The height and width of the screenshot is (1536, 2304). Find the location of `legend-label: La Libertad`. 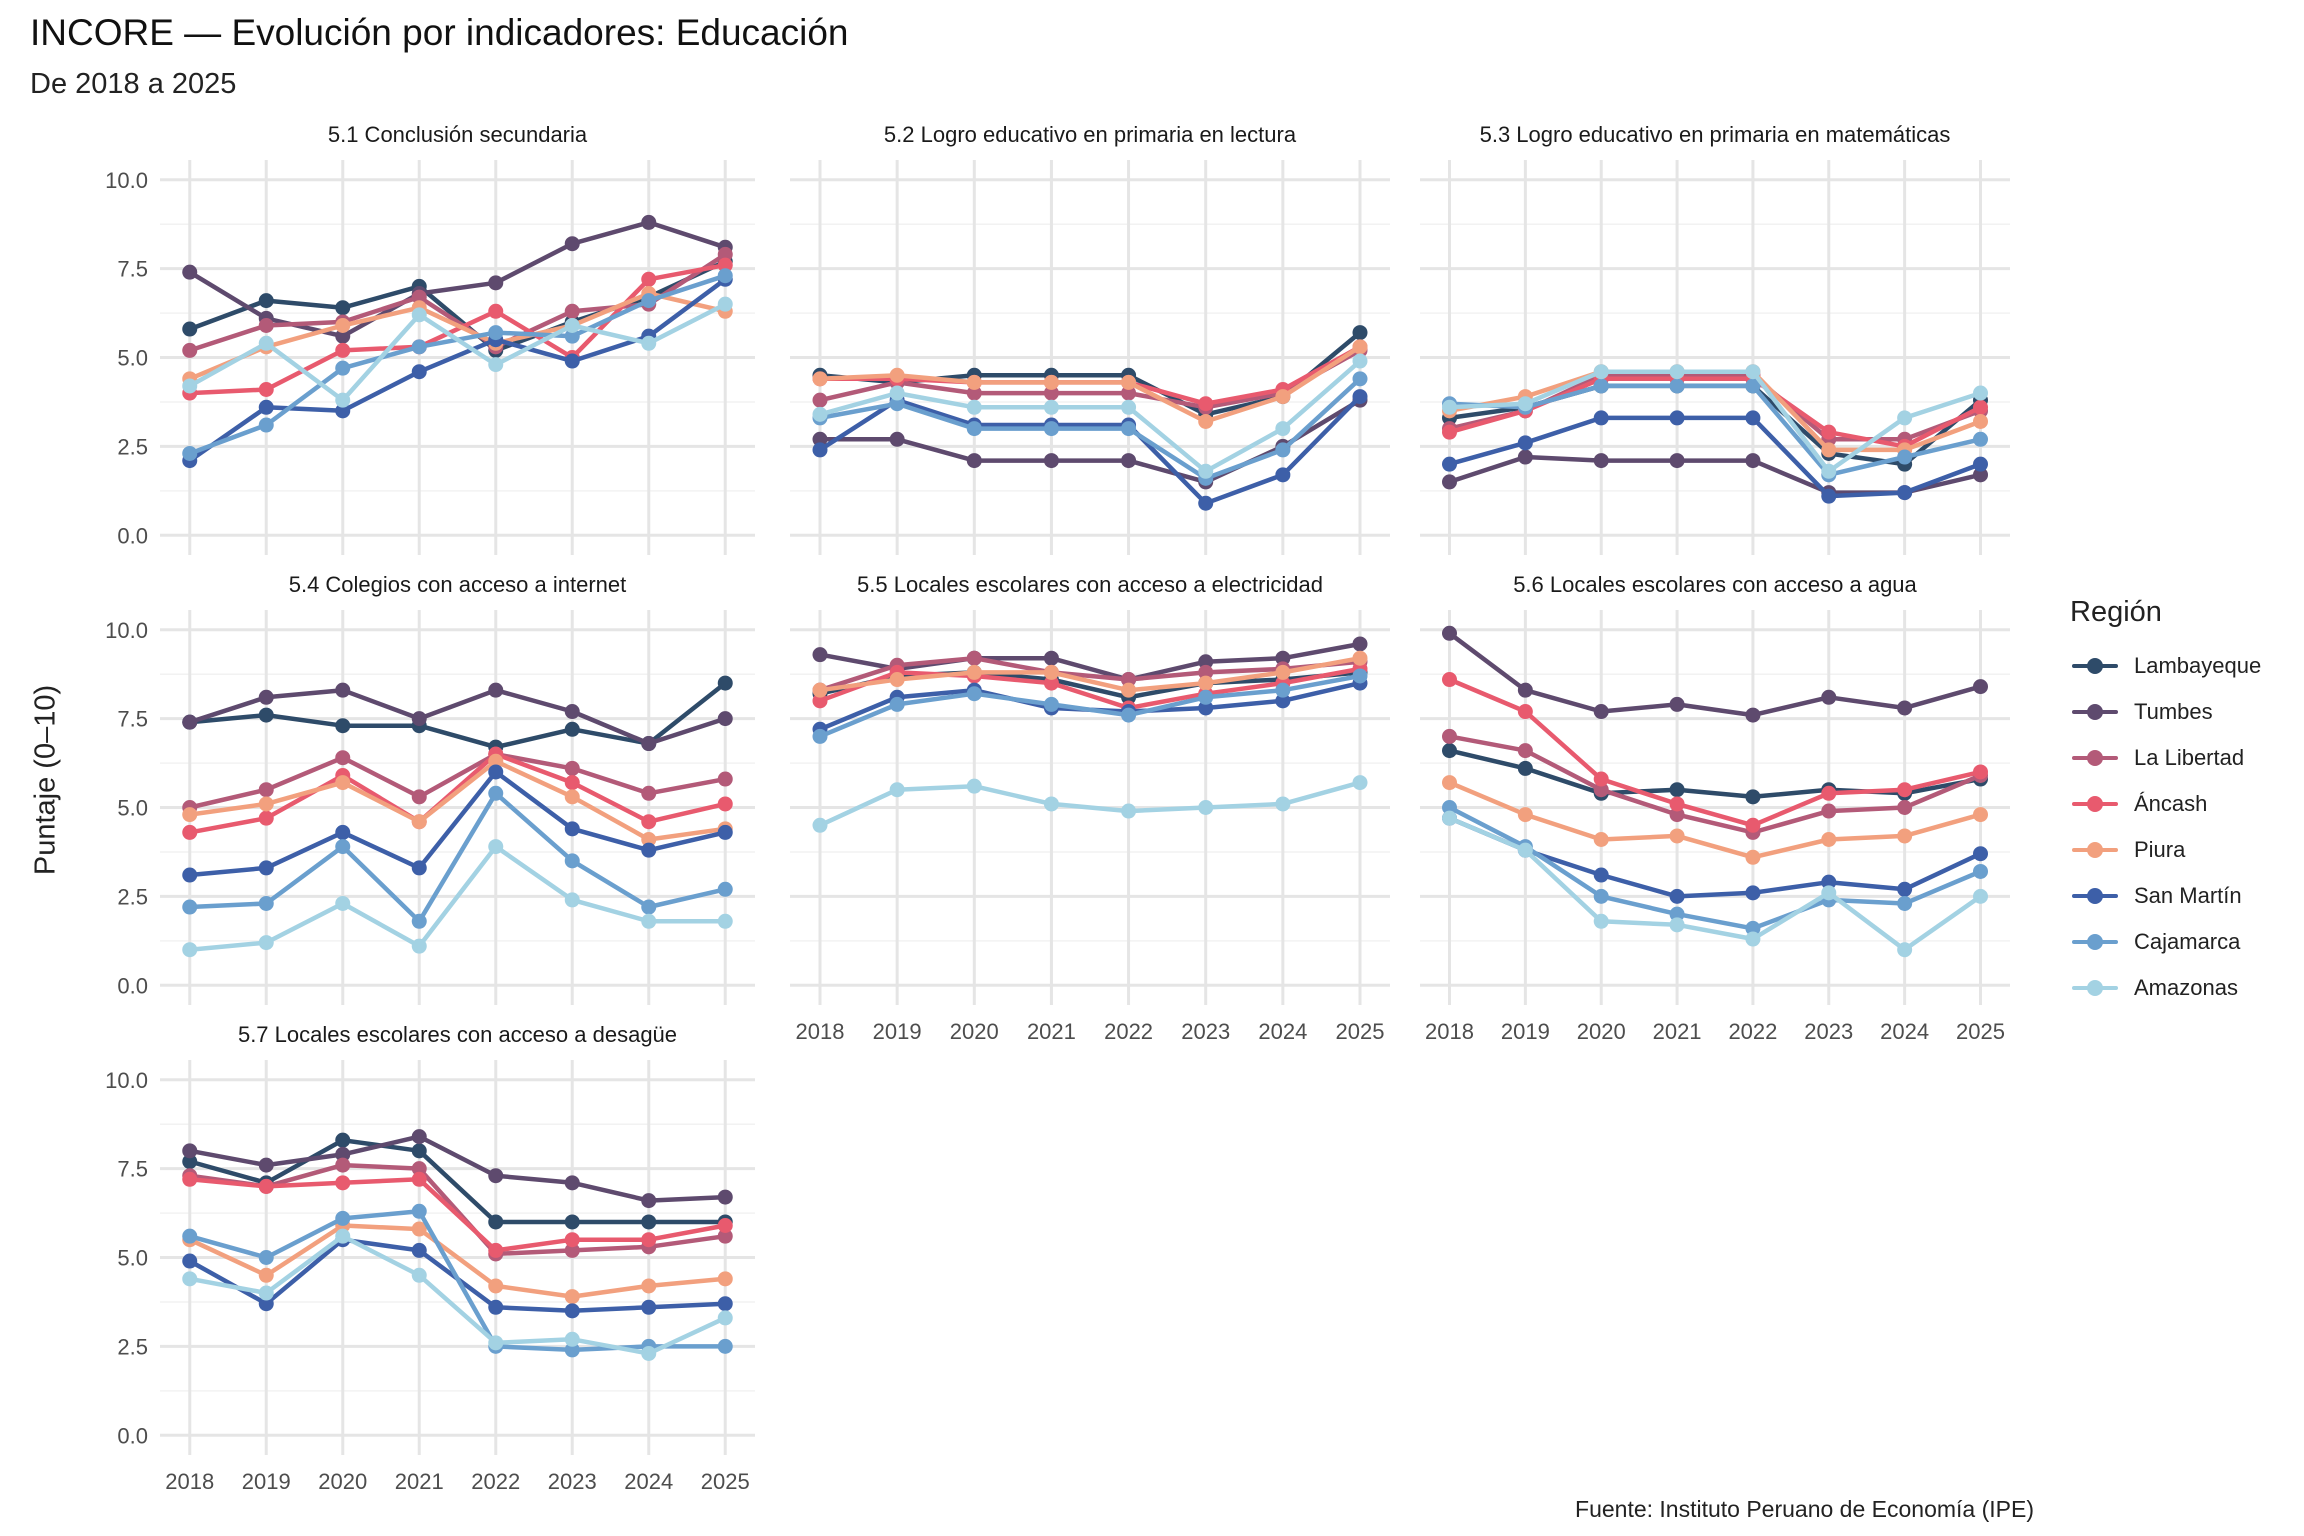

legend-label: La Libertad is located at coordinates (2189, 757).